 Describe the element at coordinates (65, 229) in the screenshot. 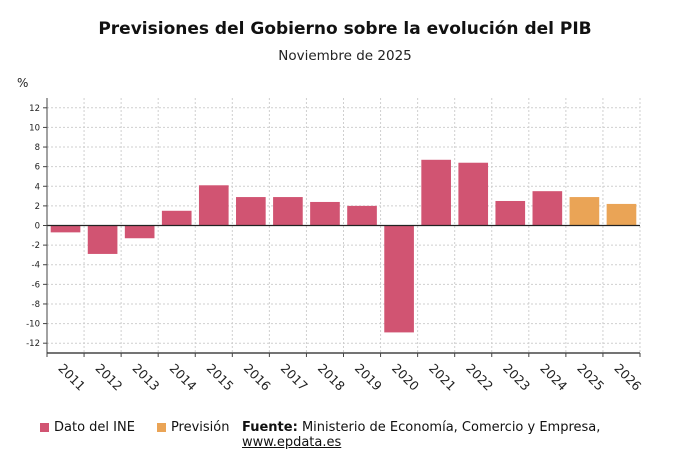

I see `bar-2011` at that location.